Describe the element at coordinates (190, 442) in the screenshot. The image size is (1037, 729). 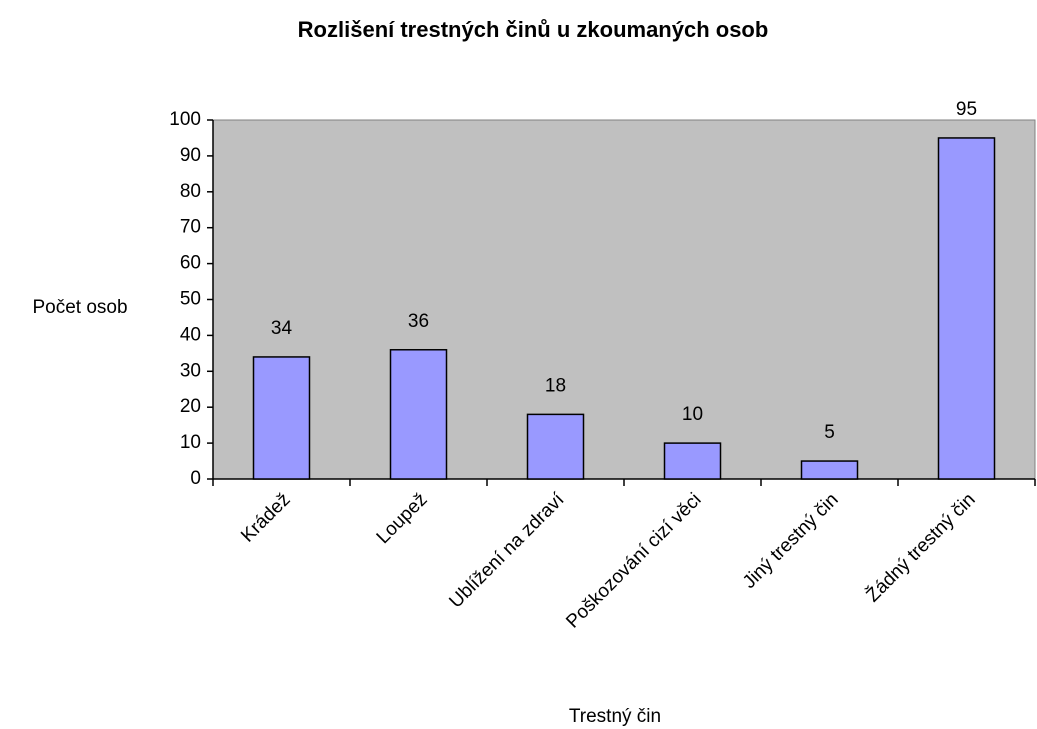
I see `y-tick-label: 10` at that location.